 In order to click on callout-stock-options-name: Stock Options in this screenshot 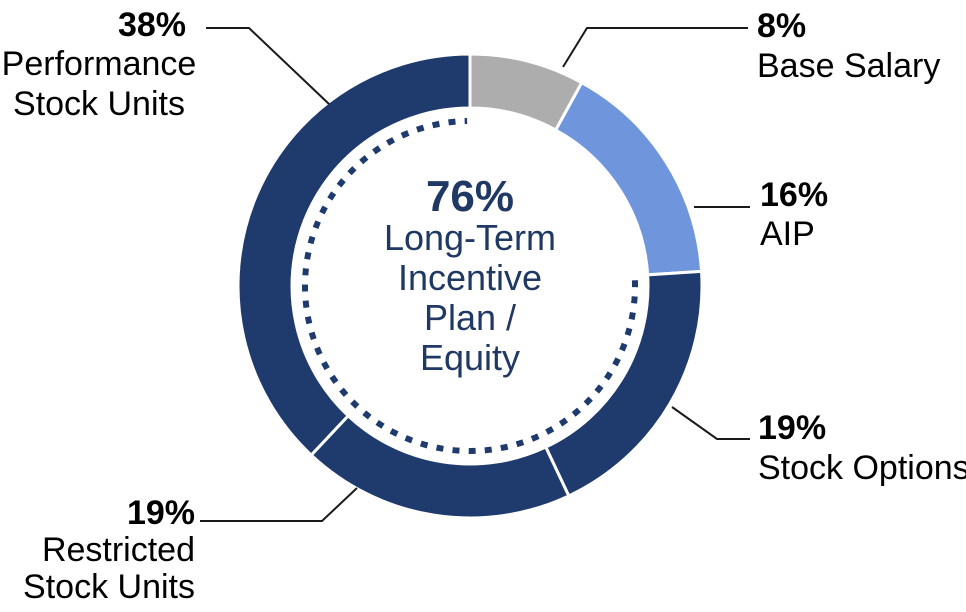, I will do `click(862, 468)`.